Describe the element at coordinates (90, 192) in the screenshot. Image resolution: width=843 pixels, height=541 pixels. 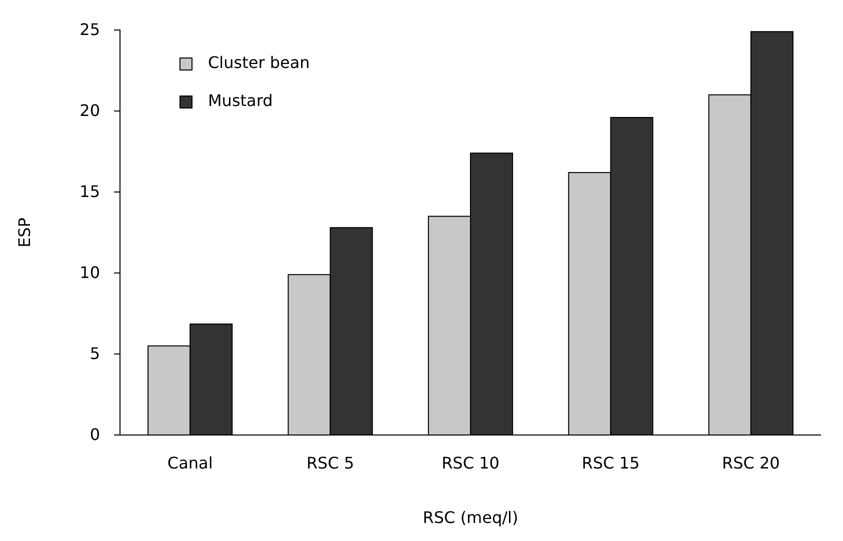
I see `y-tick-label: 15` at that location.